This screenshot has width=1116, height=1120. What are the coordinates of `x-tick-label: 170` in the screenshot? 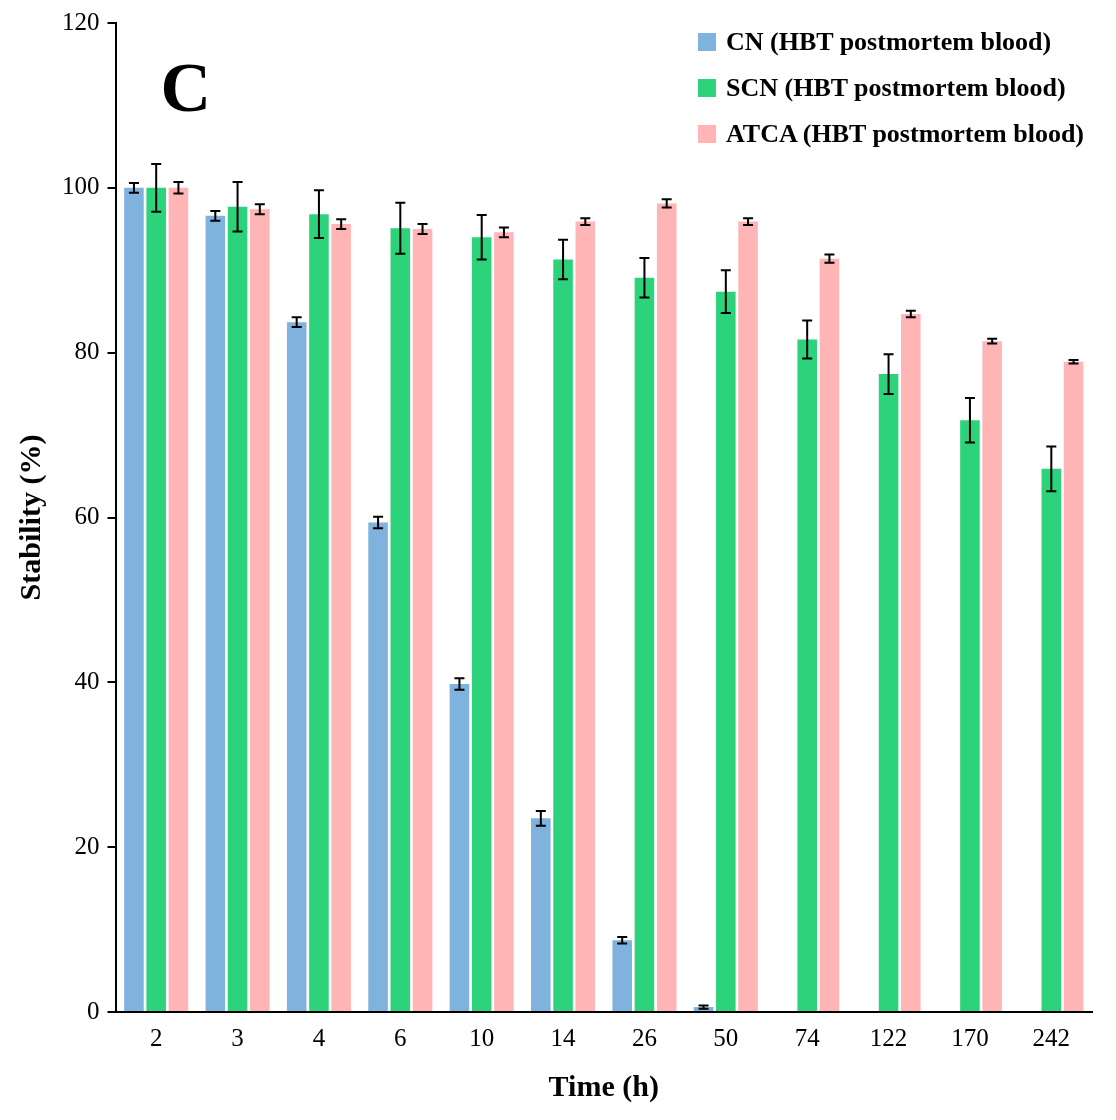 It's located at (970, 1037).